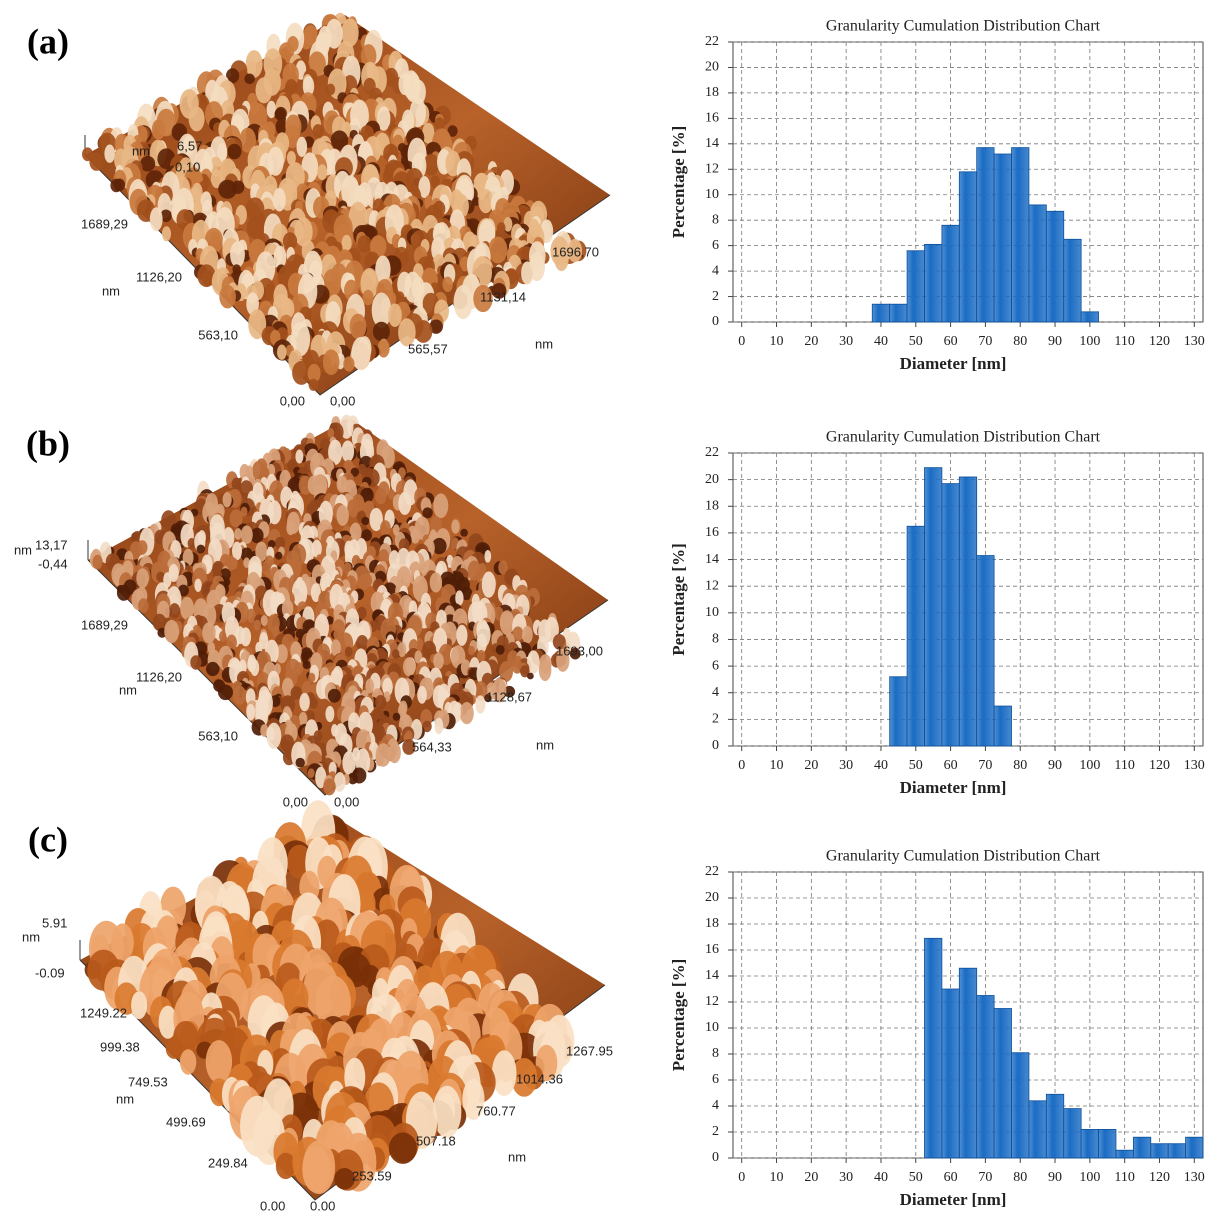 This screenshot has width=1216, height=1214. I want to click on x-tick-label: 50, so click(916, 1177).